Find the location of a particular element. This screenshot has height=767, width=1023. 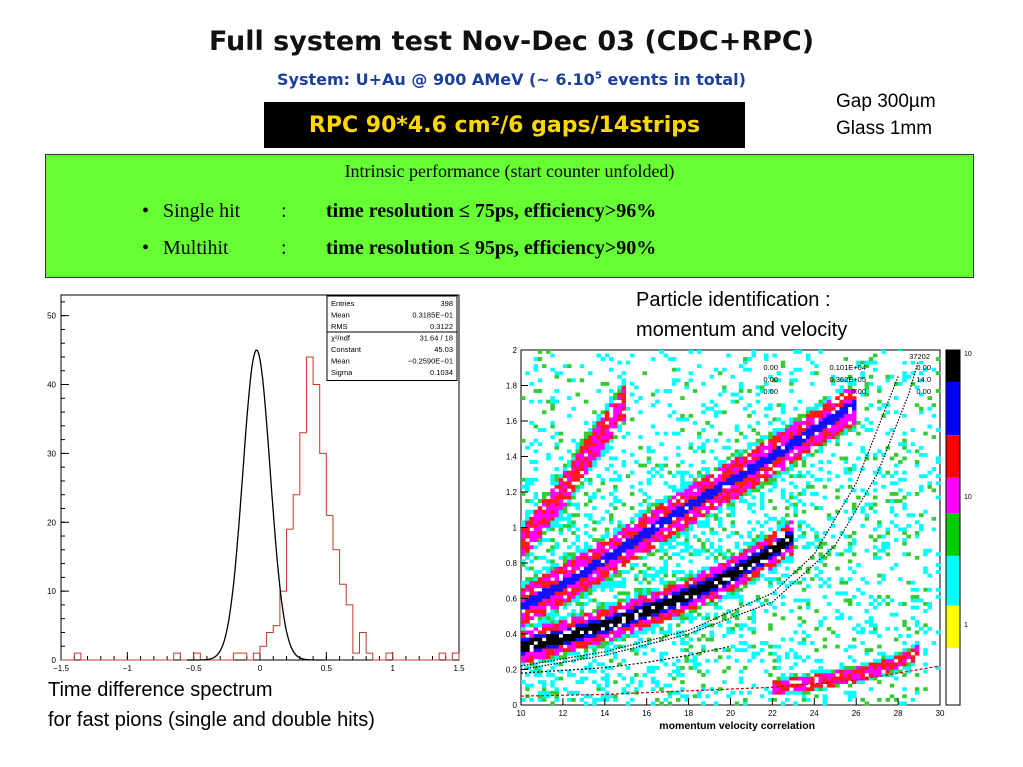

colorbar-label: 10 is located at coordinates (968, 354).